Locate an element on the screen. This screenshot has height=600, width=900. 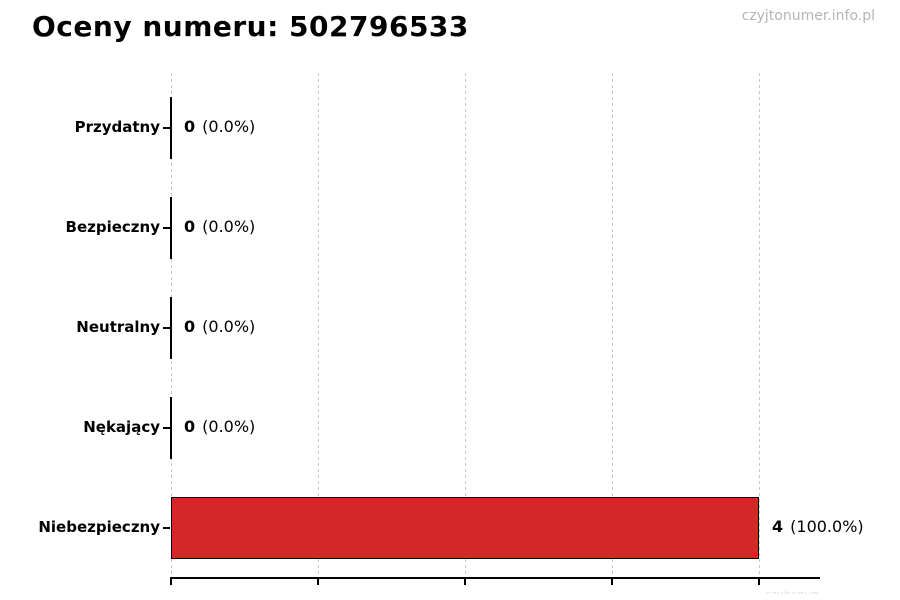
bar-neutralny is located at coordinates (171, 328).